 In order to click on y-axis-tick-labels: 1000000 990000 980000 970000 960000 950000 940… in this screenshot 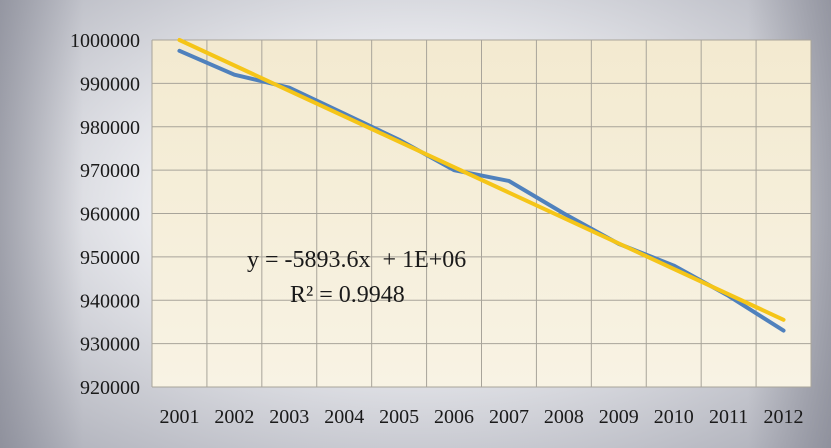, I will do `click(105, 214)`.